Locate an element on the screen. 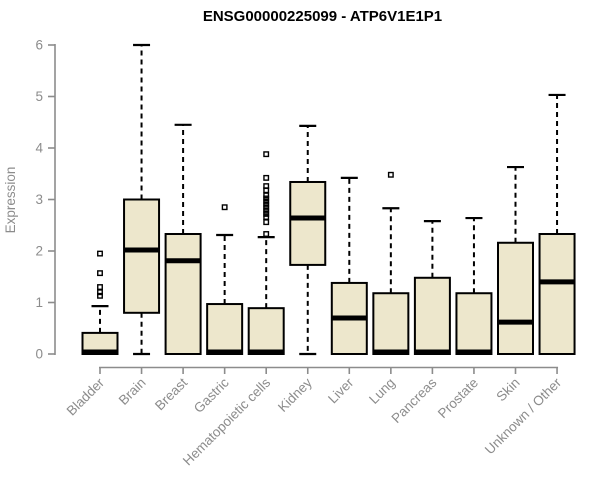 This screenshot has height=500, width=600. x-tick-label: Kidney is located at coordinates (295, 395).